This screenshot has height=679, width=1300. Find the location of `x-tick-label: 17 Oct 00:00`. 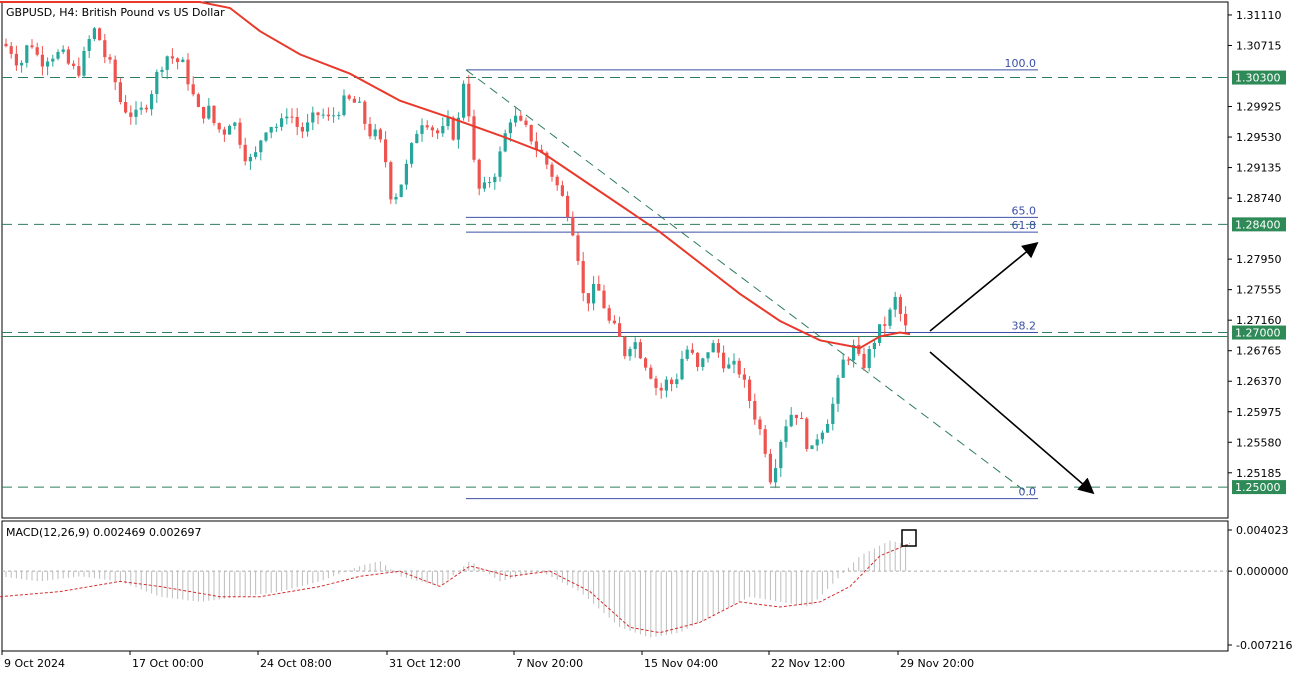

x-tick-label: 17 Oct 00:00 is located at coordinates (168, 663).